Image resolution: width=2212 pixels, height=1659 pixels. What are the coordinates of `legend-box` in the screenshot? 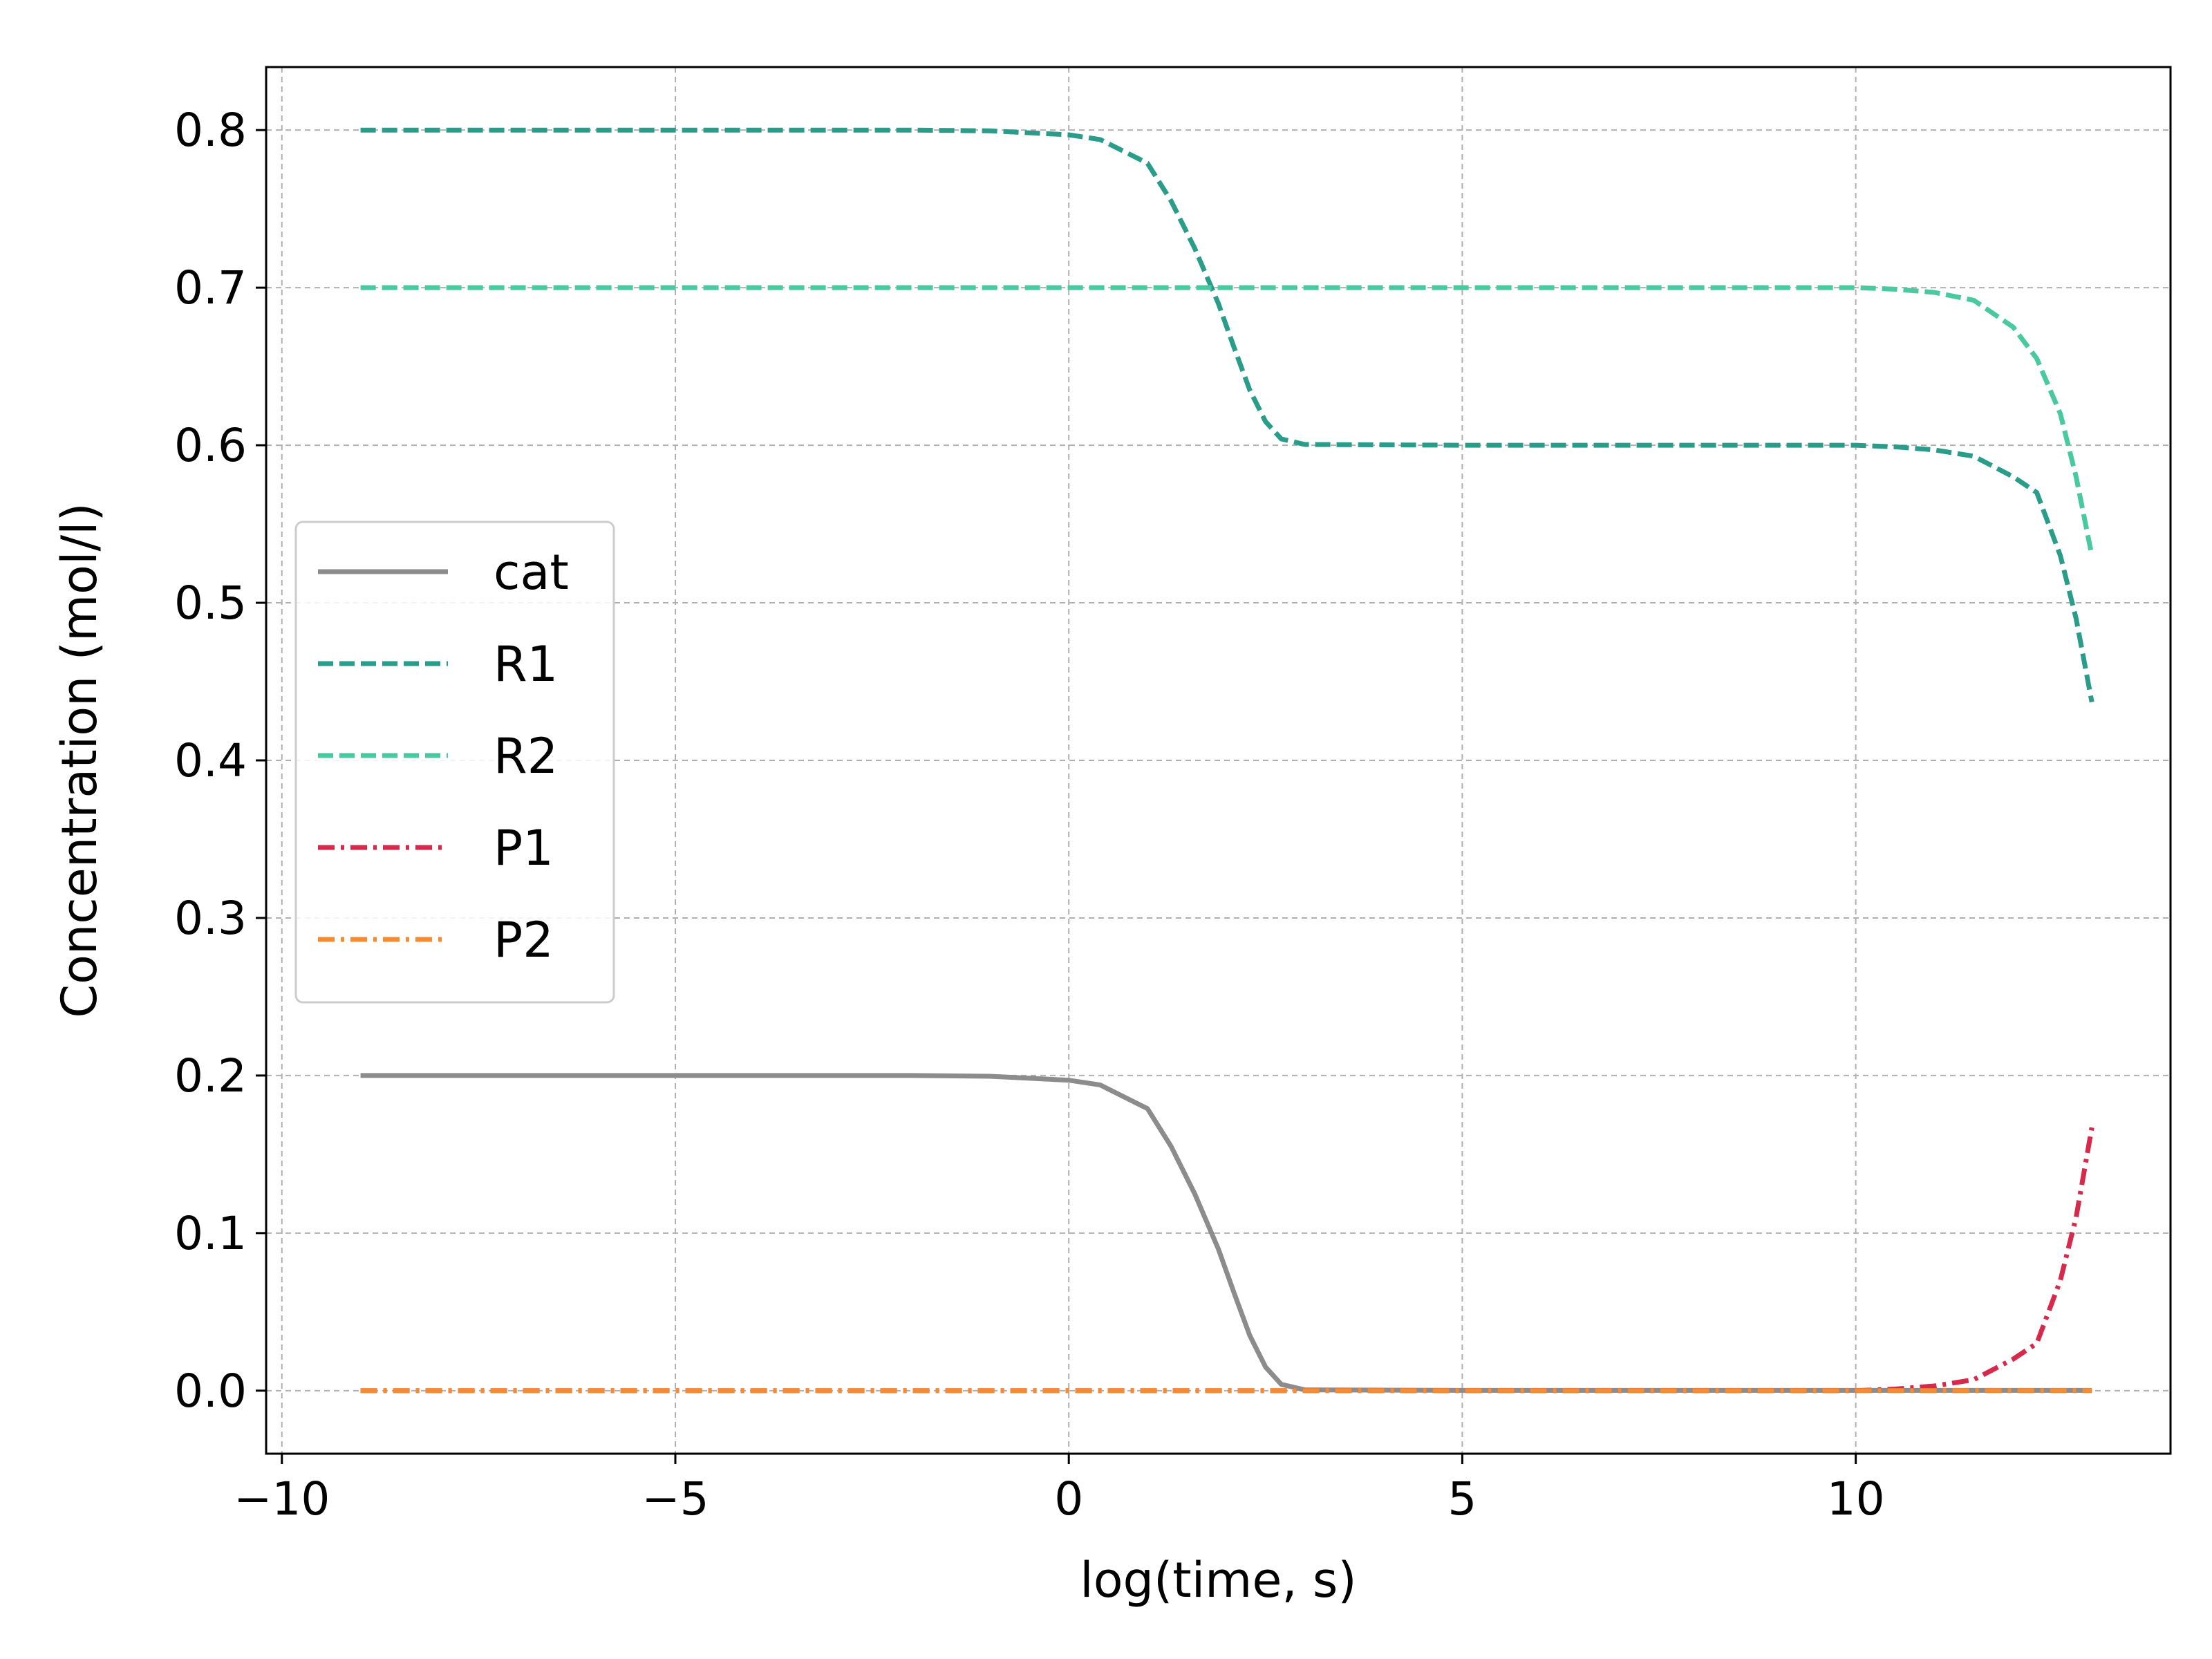 It's located at (454, 763).